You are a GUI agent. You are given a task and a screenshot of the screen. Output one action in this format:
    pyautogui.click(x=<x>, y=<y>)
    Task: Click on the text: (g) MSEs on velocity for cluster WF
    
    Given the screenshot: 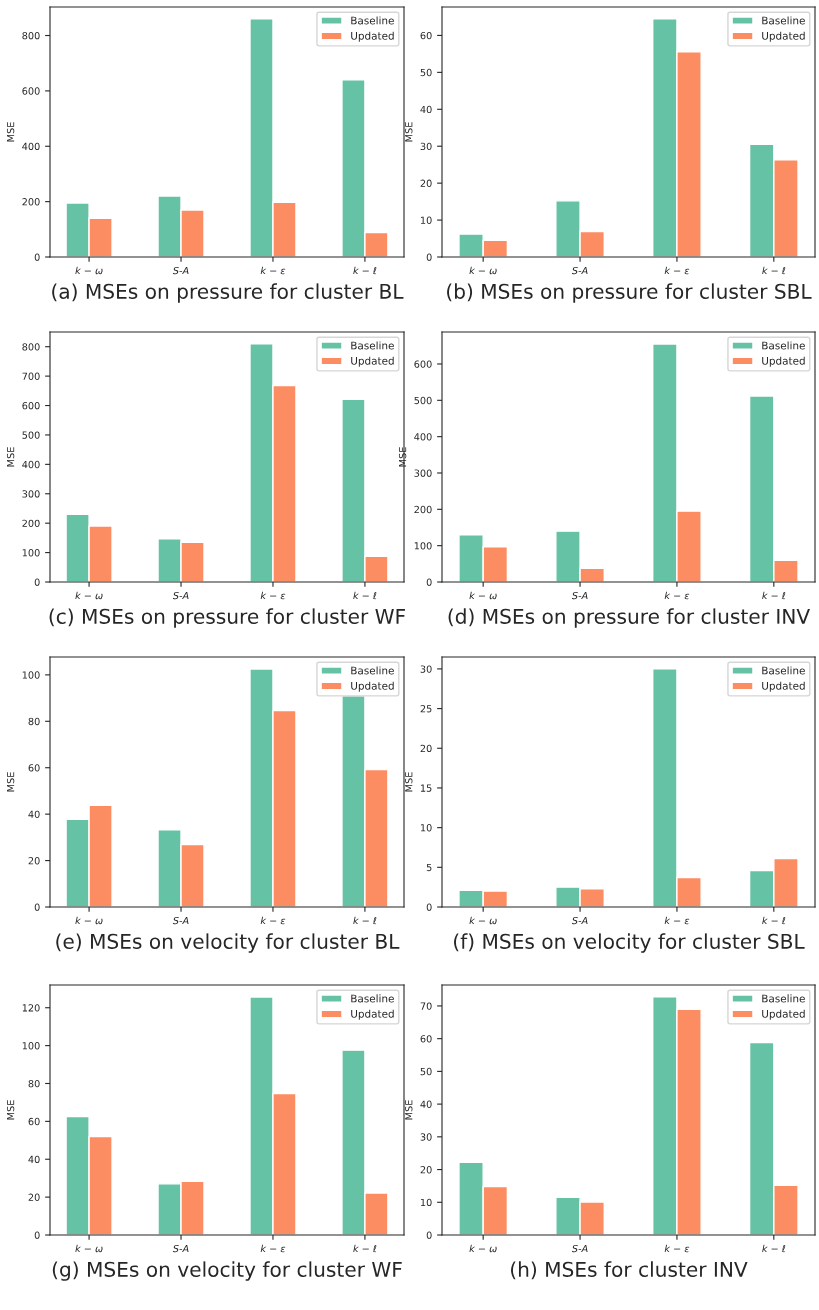 What is the action you would take?
    pyautogui.click(x=227, y=1271)
    